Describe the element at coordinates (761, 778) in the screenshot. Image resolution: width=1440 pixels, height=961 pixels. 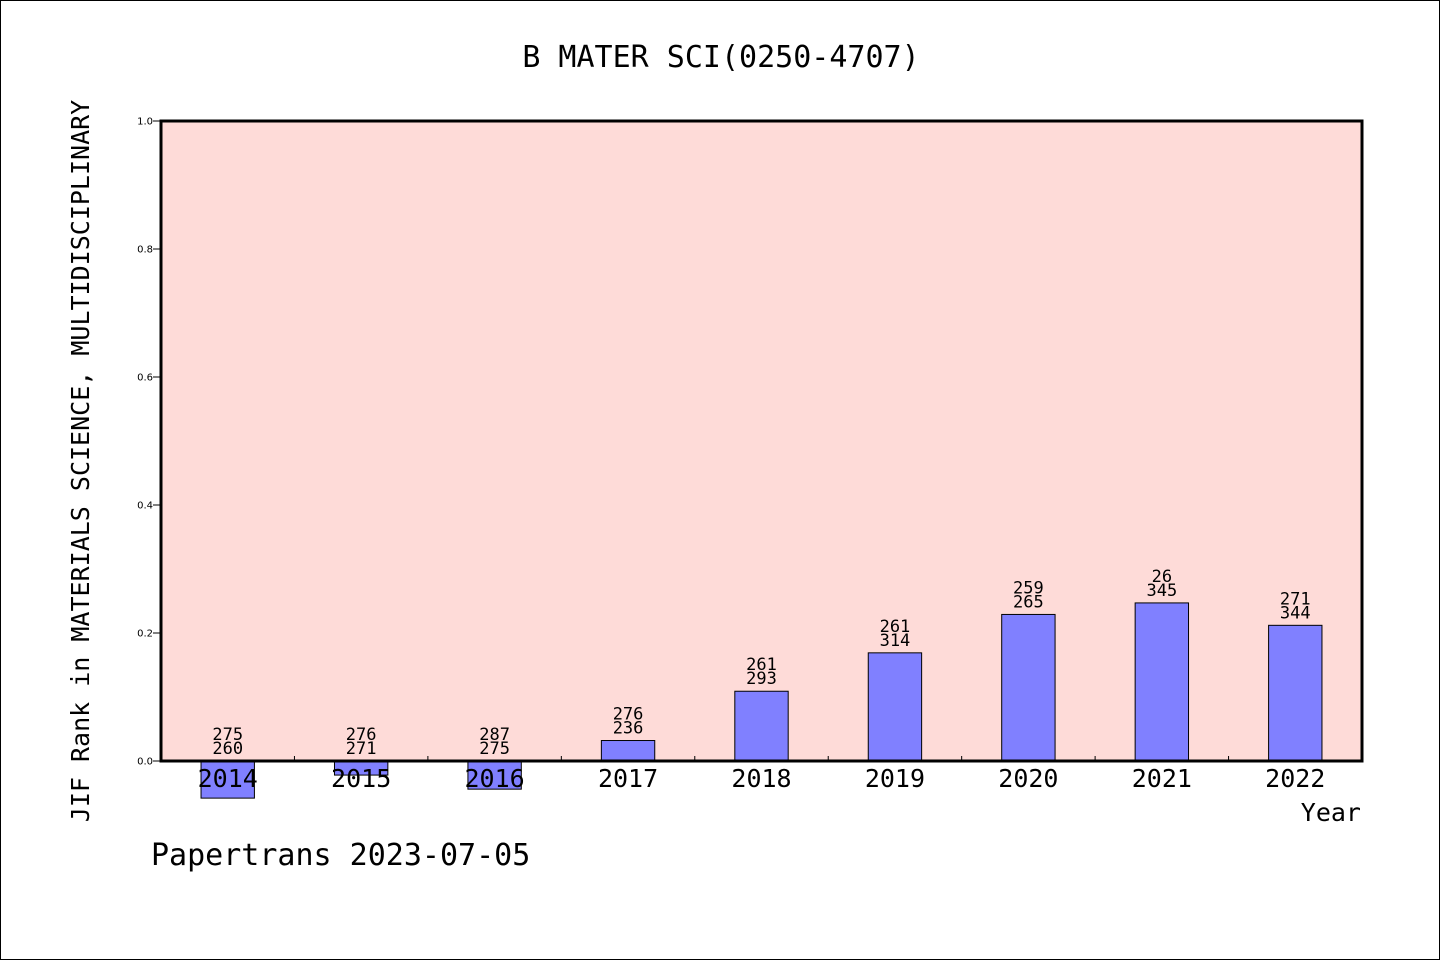
I see `x-tick-label: 2018` at that location.